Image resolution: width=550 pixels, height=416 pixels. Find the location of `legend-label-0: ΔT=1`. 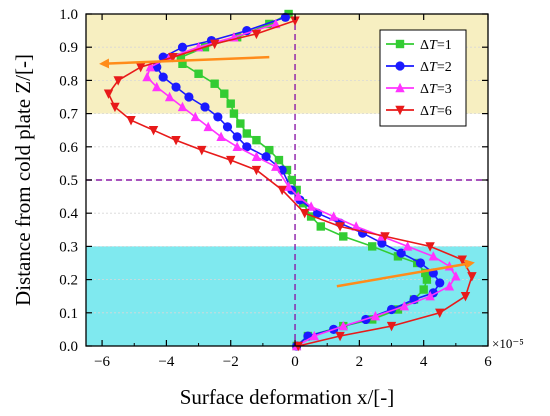

legend-label-0: ΔT=1 is located at coordinates (436, 45).